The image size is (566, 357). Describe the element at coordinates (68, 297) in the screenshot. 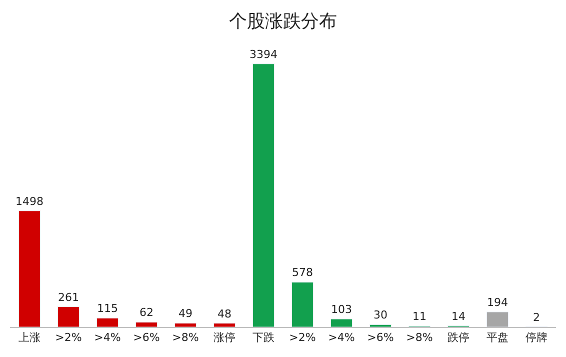

I see `data-label: 261` at that location.